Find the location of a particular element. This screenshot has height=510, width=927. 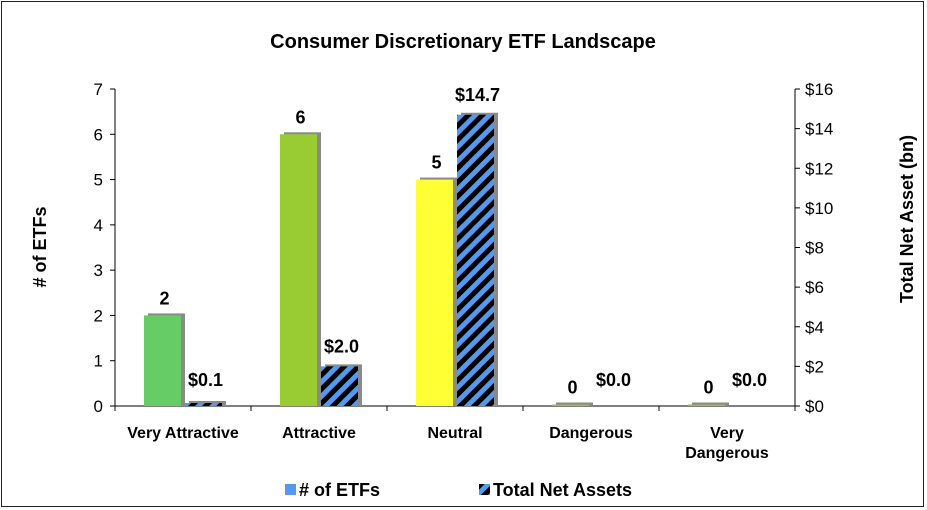

left-axis-label: # of ETFs is located at coordinates (40, 246).